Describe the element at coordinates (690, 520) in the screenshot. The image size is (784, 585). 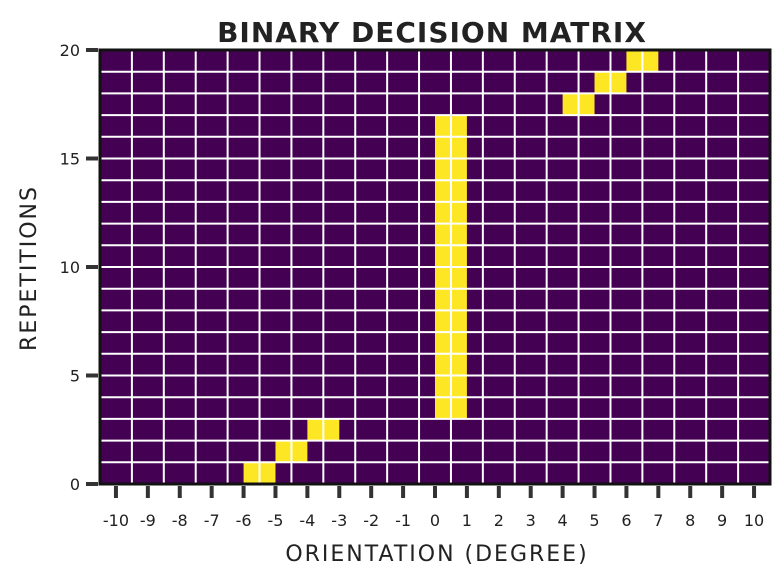
I see `x-tick-label: 8` at that location.